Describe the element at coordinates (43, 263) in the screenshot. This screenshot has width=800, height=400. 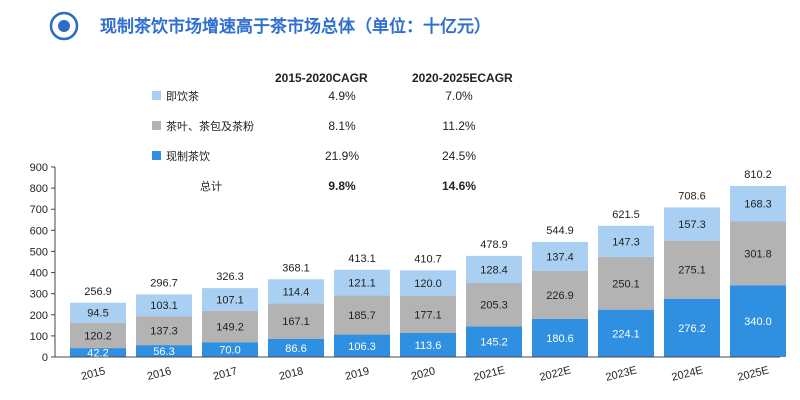
I see `y-axis: 0 100 200 300 400 500 600 700 800 900` at that location.